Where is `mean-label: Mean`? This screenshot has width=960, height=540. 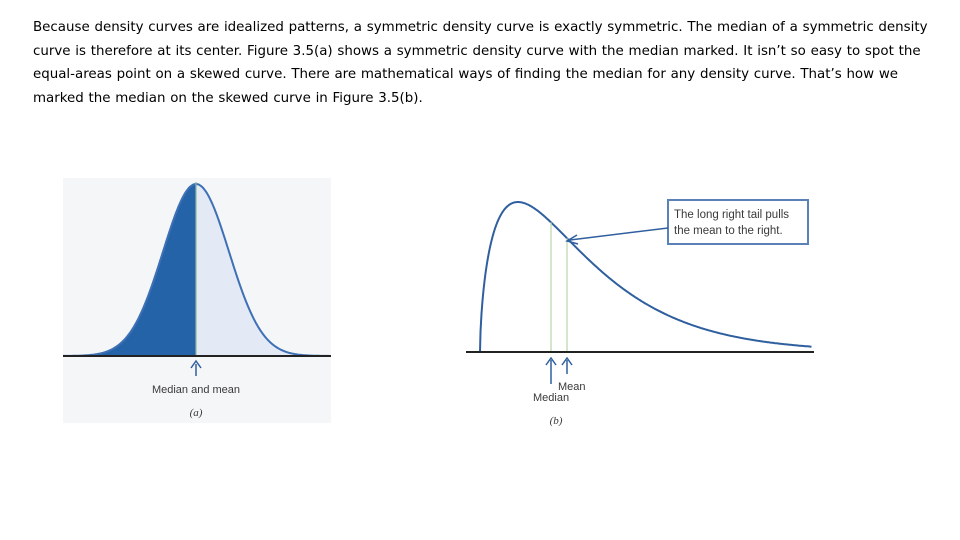 mean-label: Mean is located at coordinates (572, 387).